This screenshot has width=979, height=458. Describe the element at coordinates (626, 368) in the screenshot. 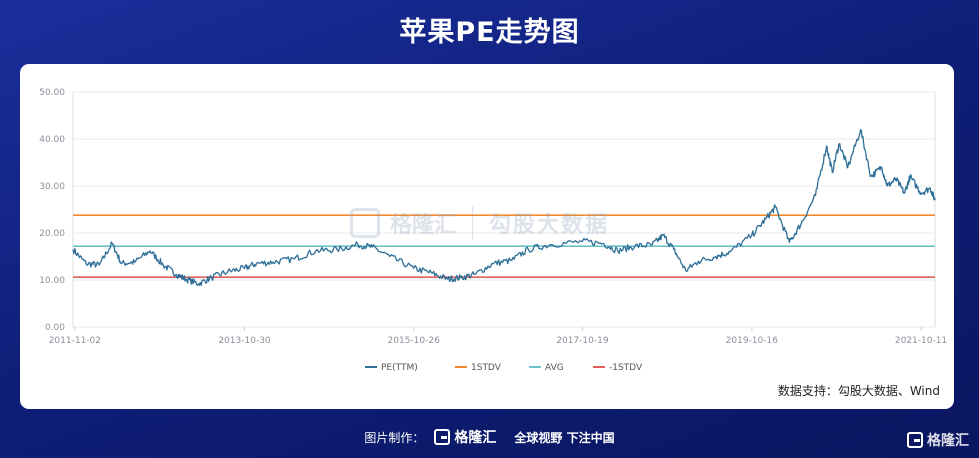

I see `legend-label: -1STDV` at that location.